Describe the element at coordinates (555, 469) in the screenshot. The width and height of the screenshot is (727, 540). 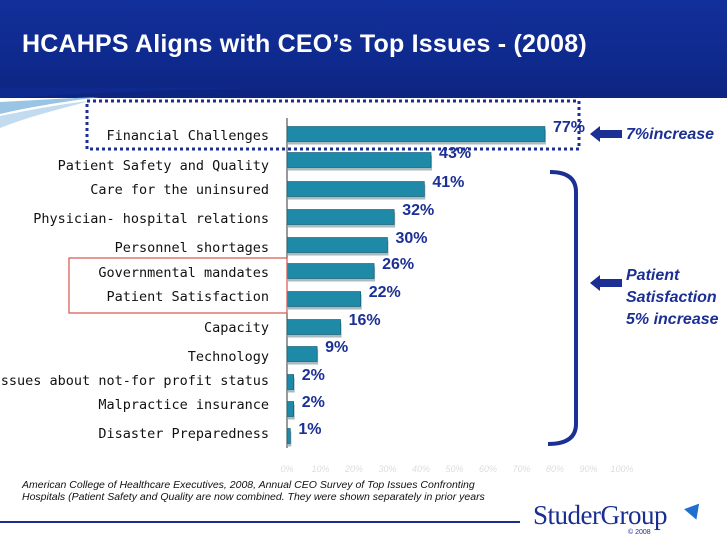
I see `x-tick-label: 80%` at that location.